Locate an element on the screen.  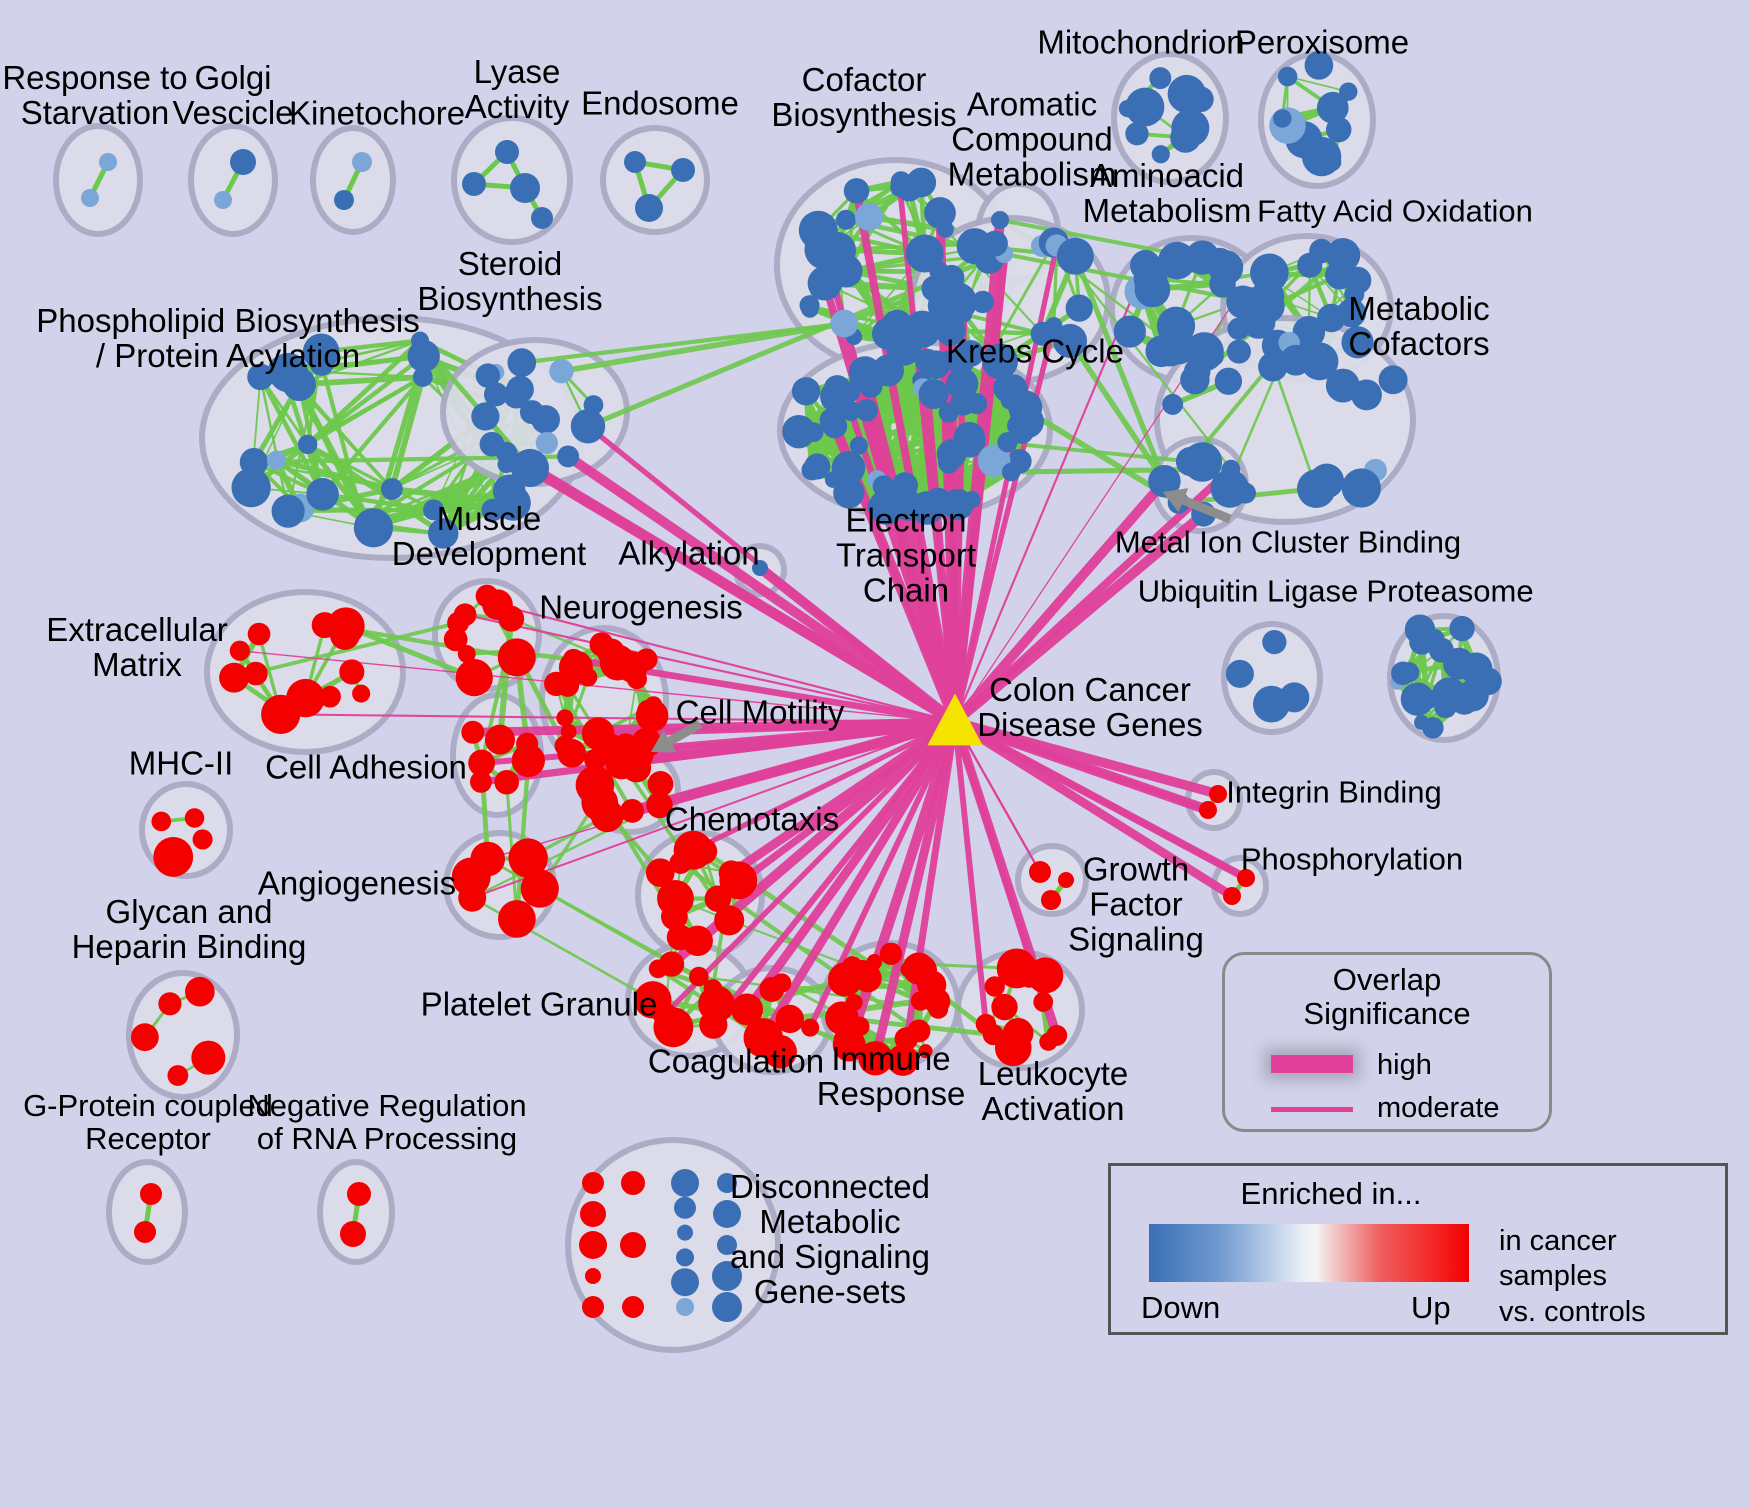
annotation-arrow-layer is located at coordinates (941, 620).